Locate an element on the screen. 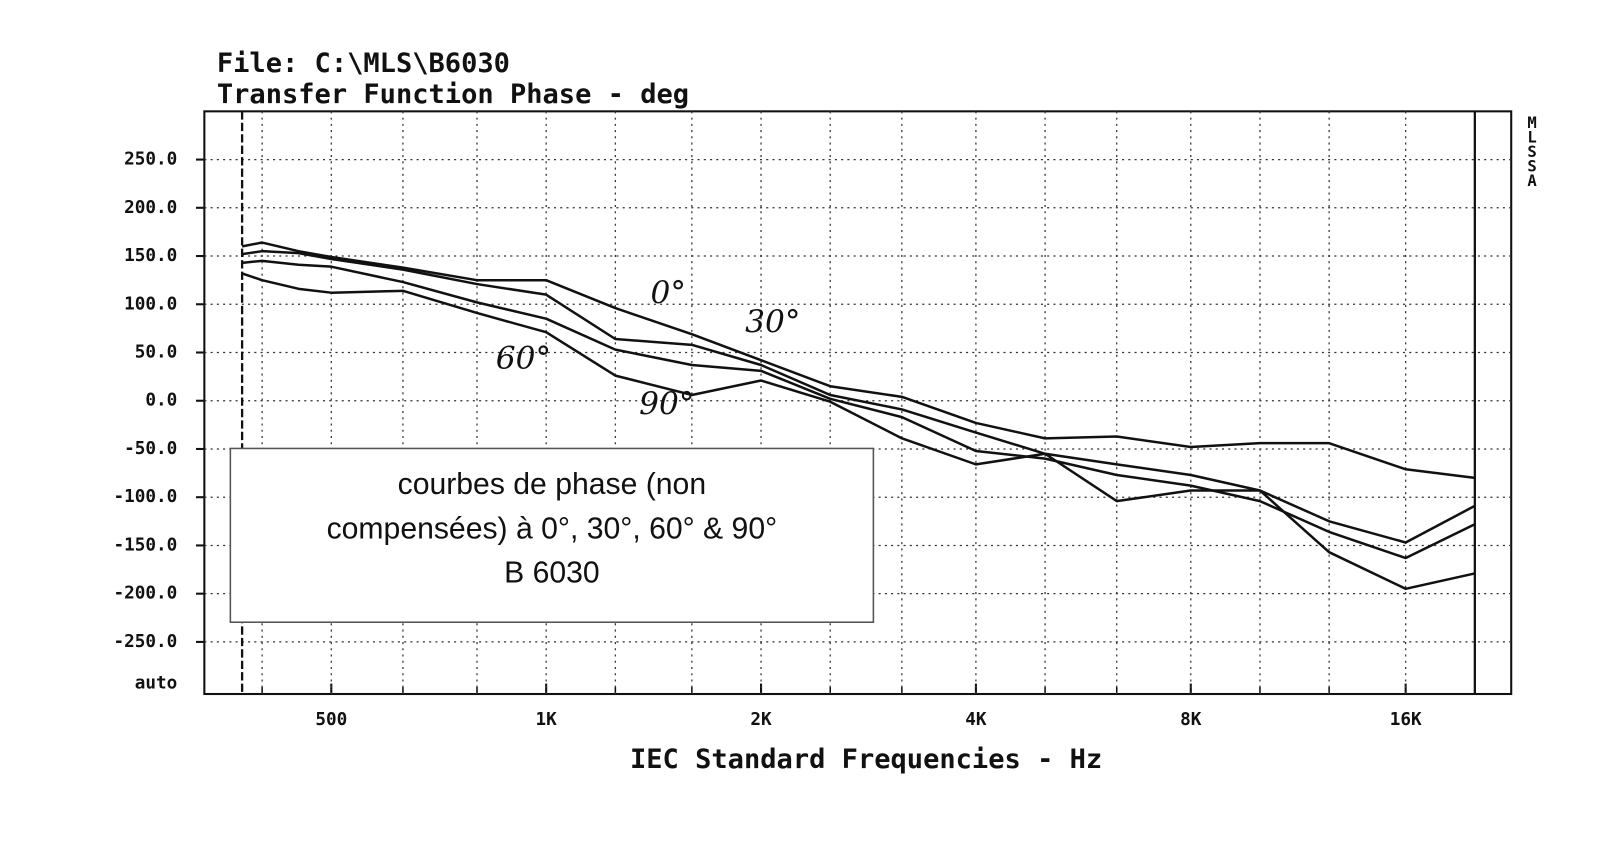 This screenshot has width=1624, height=848. chart-subtitle: Transfer Function Phase - deg is located at coordinates (453, 94).